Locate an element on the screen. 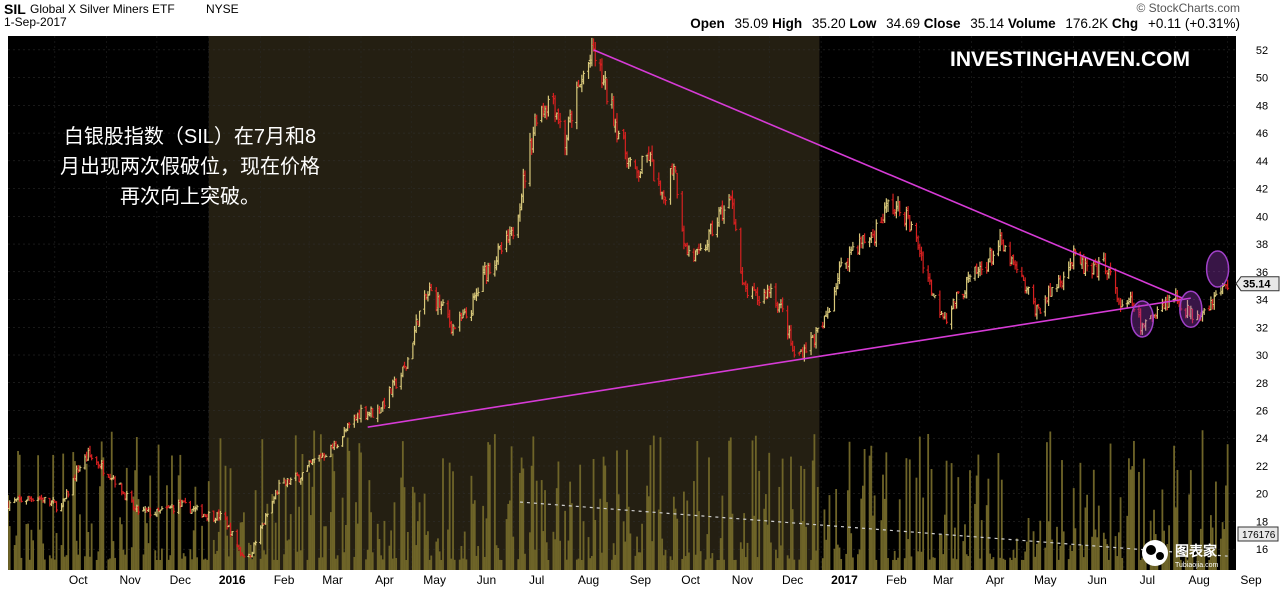 The height and width of the screenshot is (590, 1280). last-price-value: 35.14 is located at coordinates (1257, 285).